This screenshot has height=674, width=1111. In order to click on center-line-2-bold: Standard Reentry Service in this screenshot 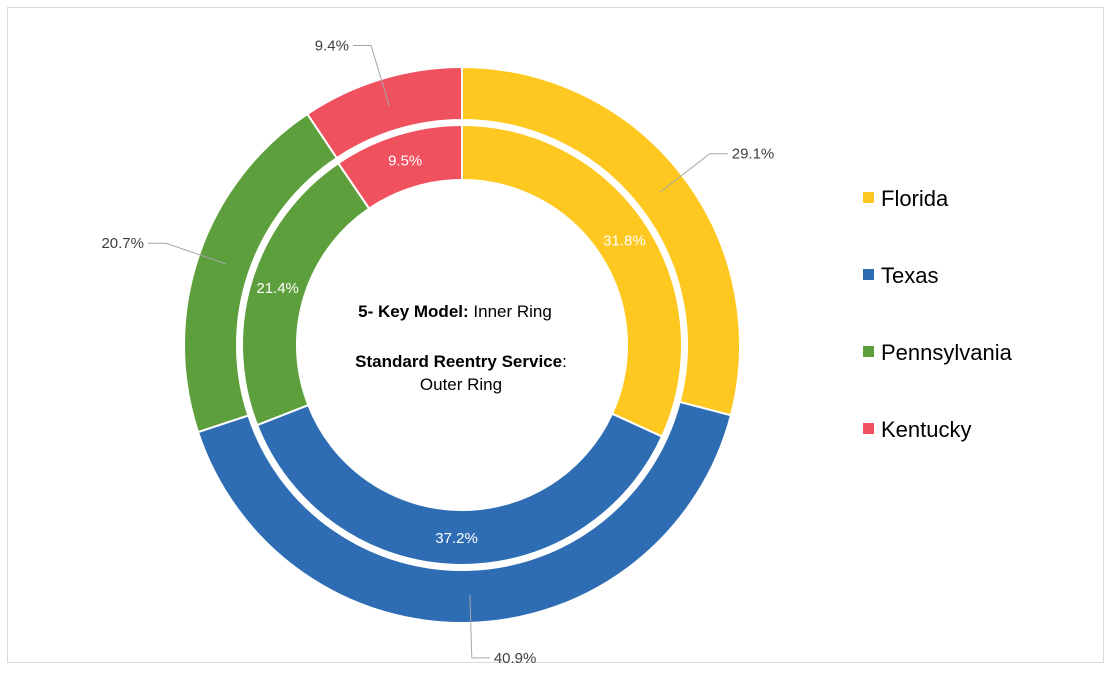, I will do `click(458, 361)`.